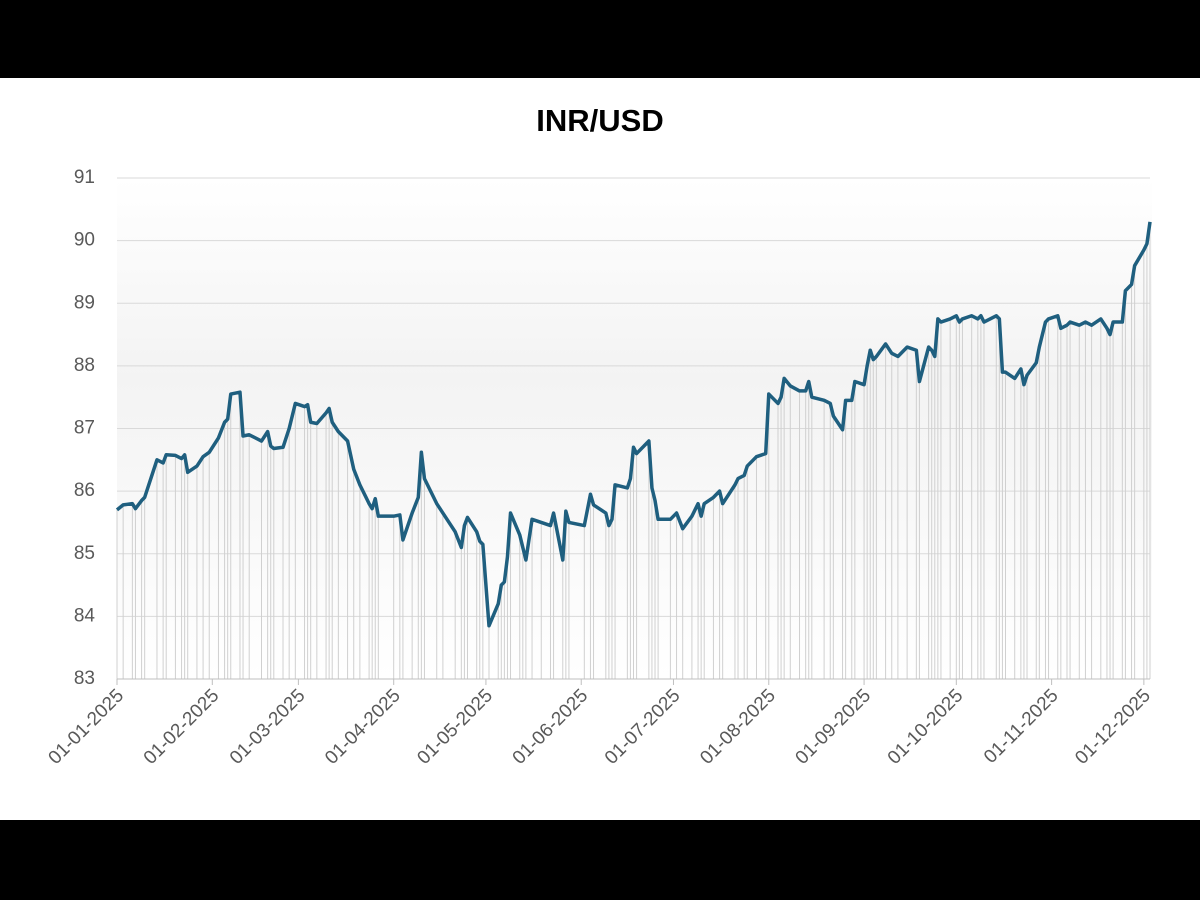 This screenshot has height=900, width=1200. Describe the element at coordinates (84, 553) in the screenshot. I see `y-tick-label: 85` at that location.